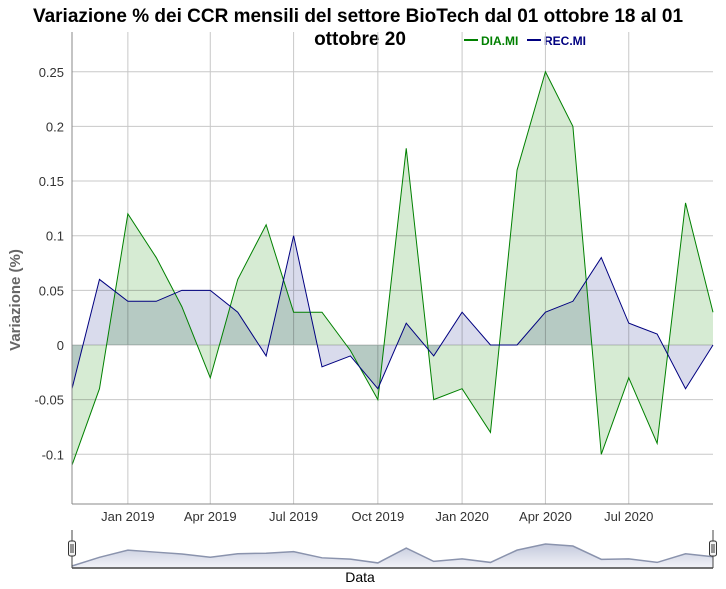 Image resolution: width=726 pixels, height=589 pixels. What do you see at coordinates (55, 126) in the screenshot?
I see `y-tick-label: 0.2` at bounding box center [55, 126].